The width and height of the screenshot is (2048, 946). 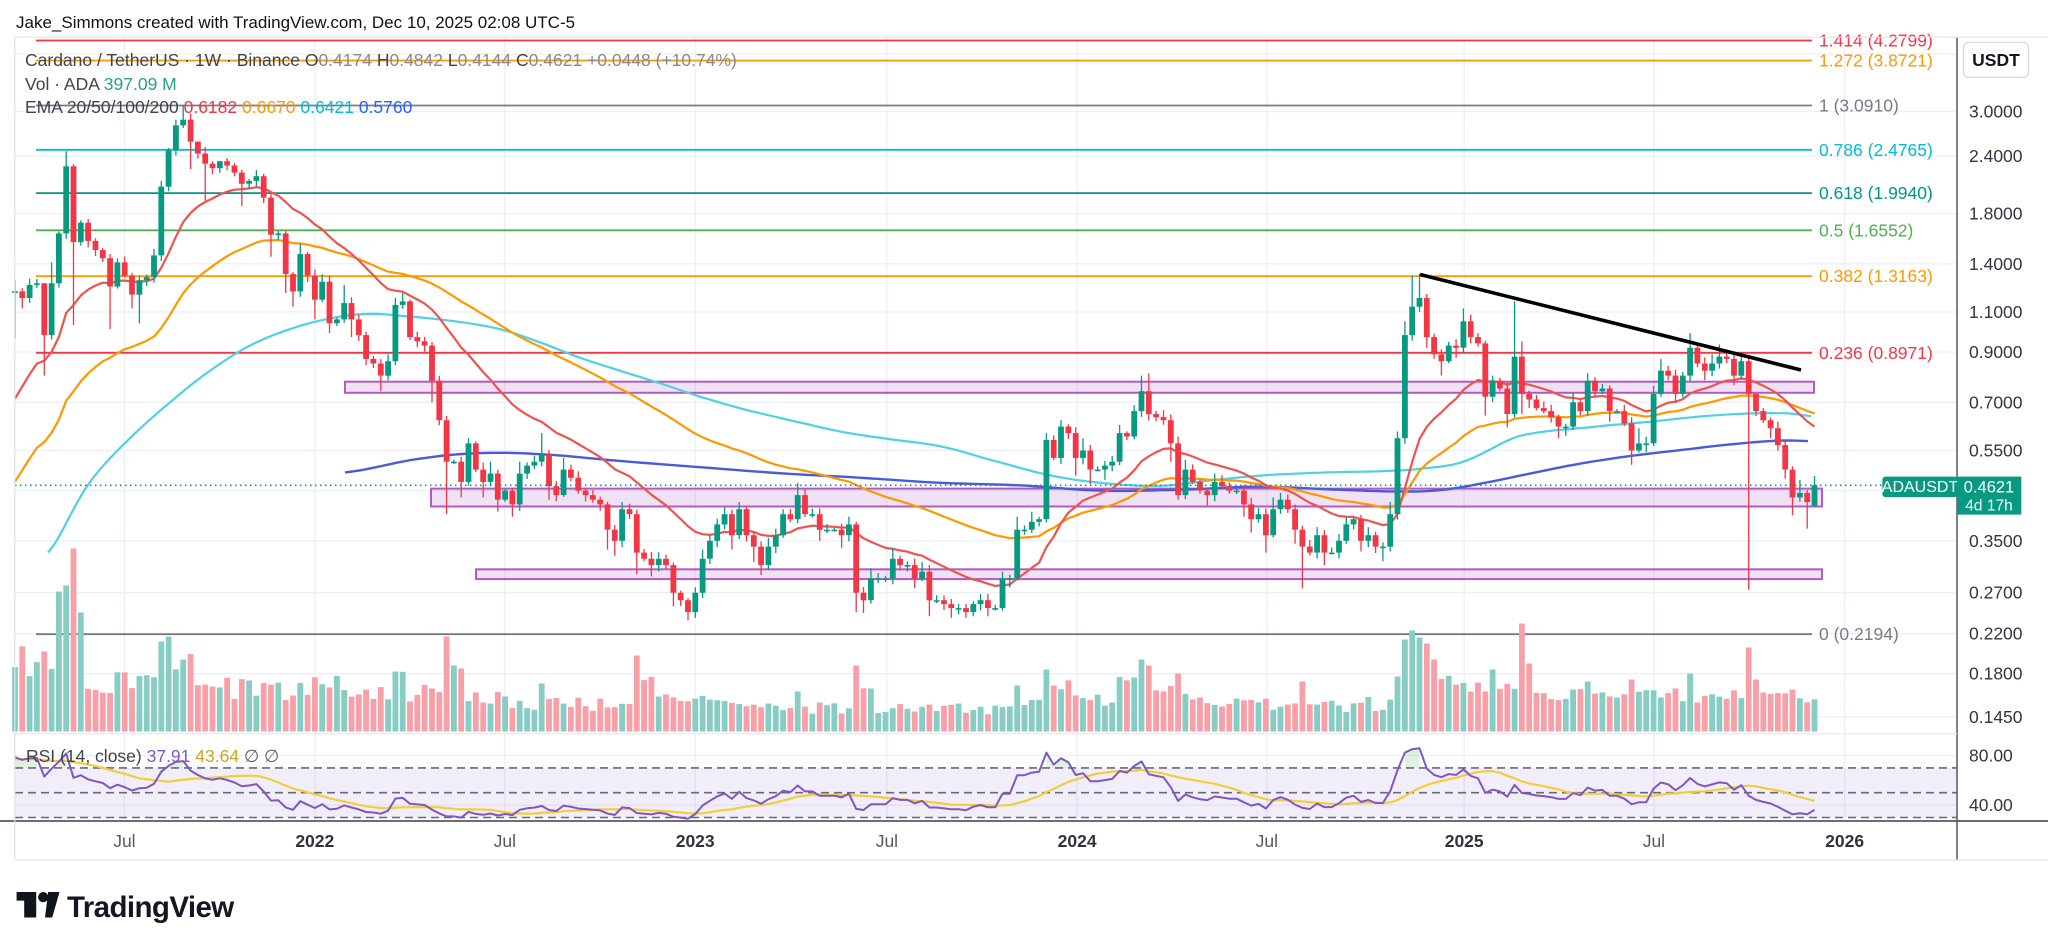 What do you see at coordinates (1989, 488) in the screenshot?
I see `svg-text: 0.4621` at bounding box center [1989, 488].